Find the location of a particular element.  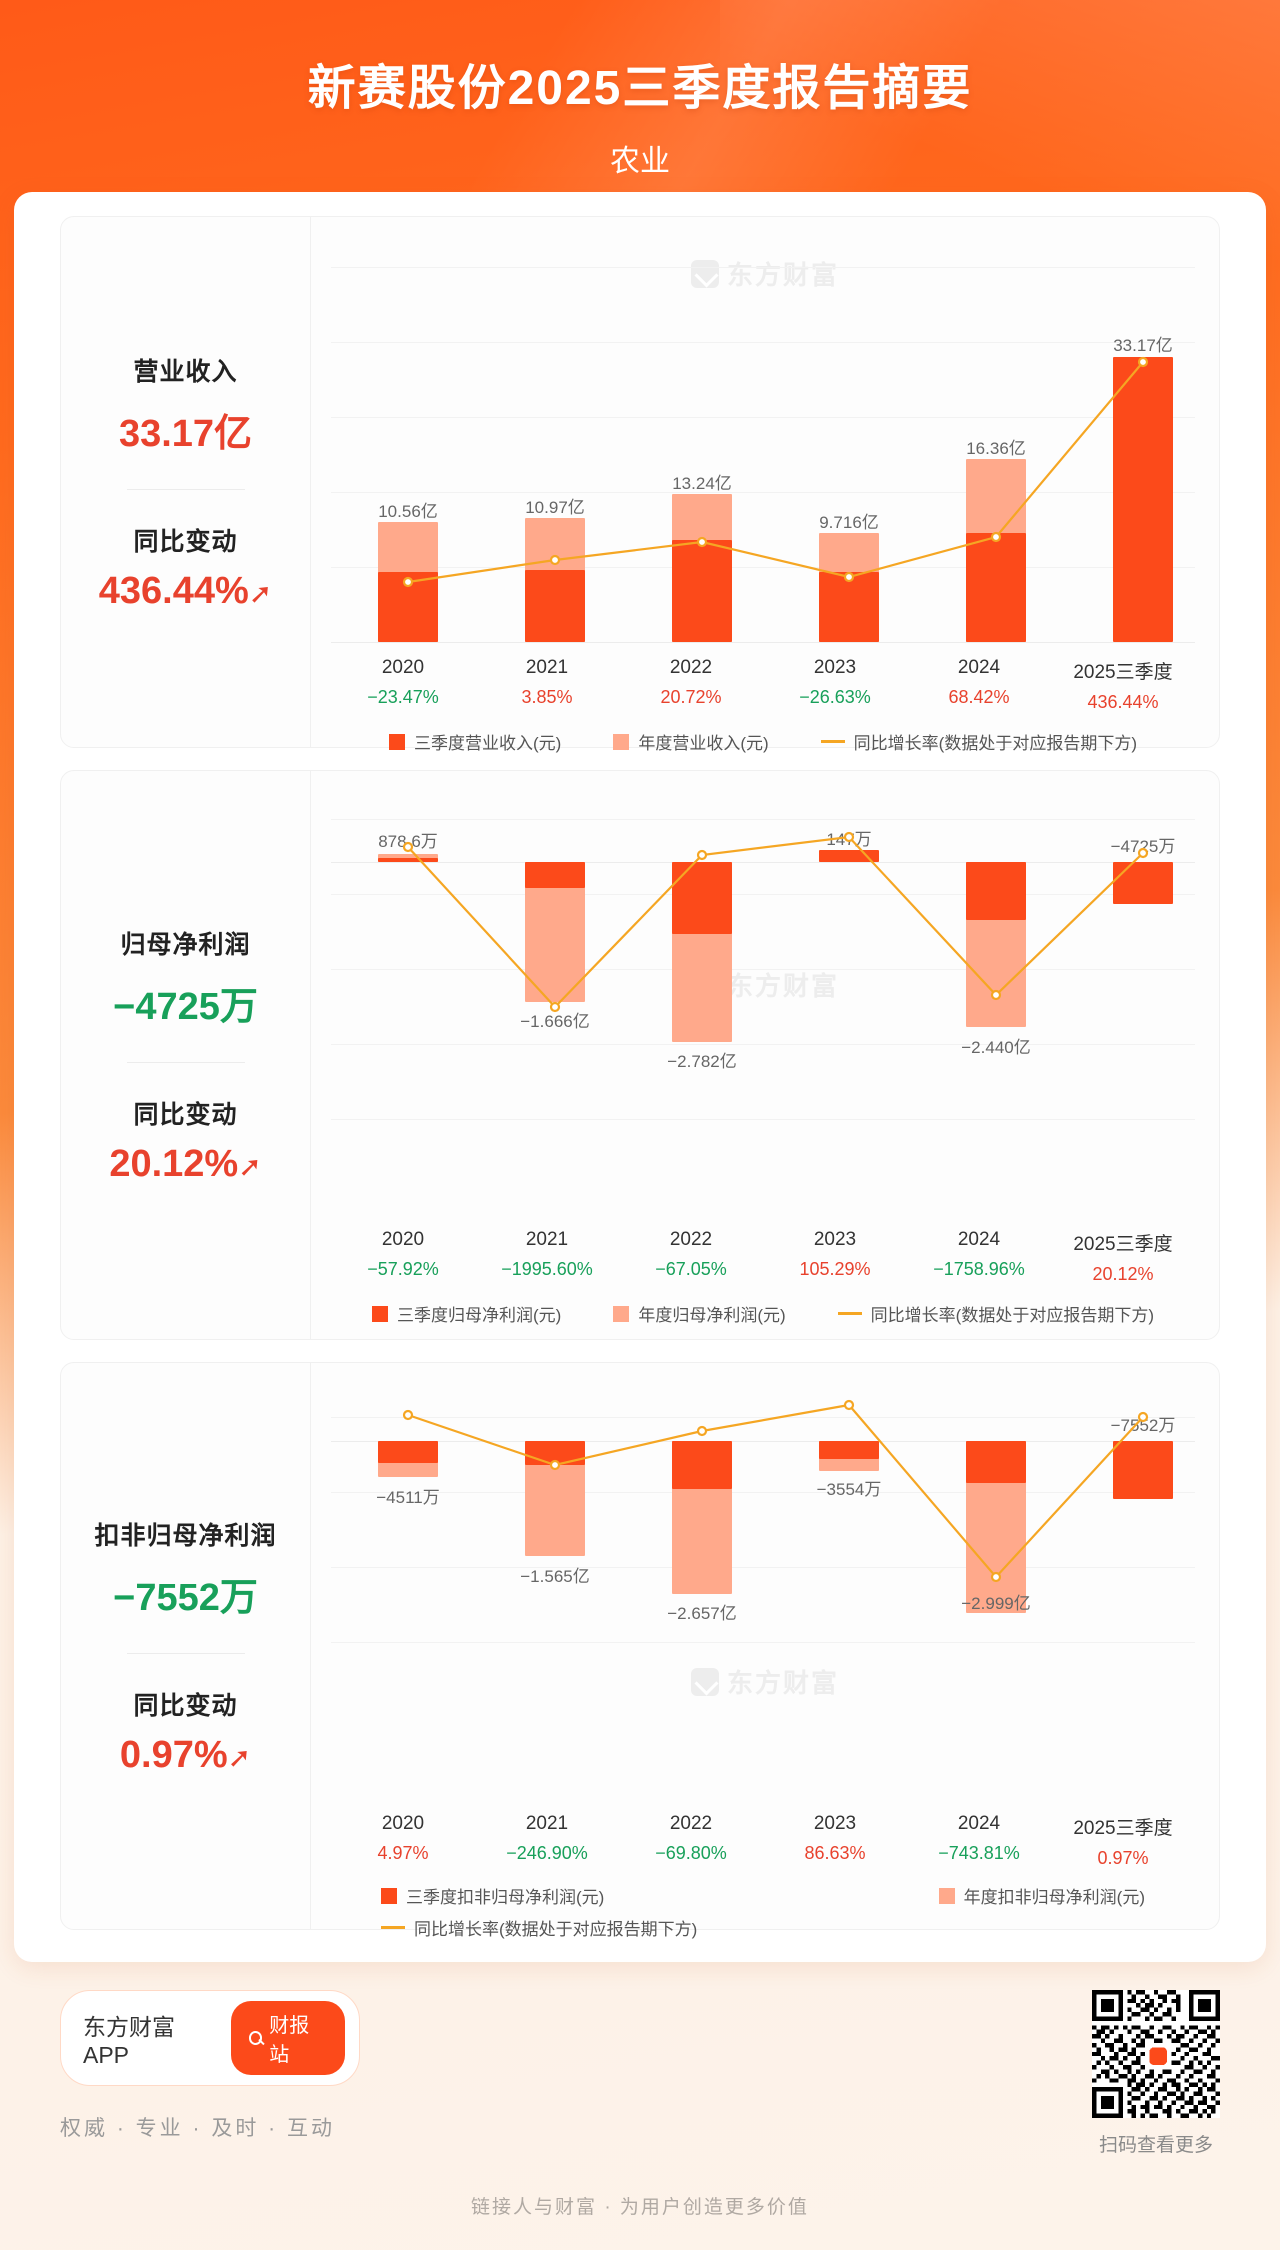

legend-item: 三季度营业收入(元) is located at coordinates (475, 741).